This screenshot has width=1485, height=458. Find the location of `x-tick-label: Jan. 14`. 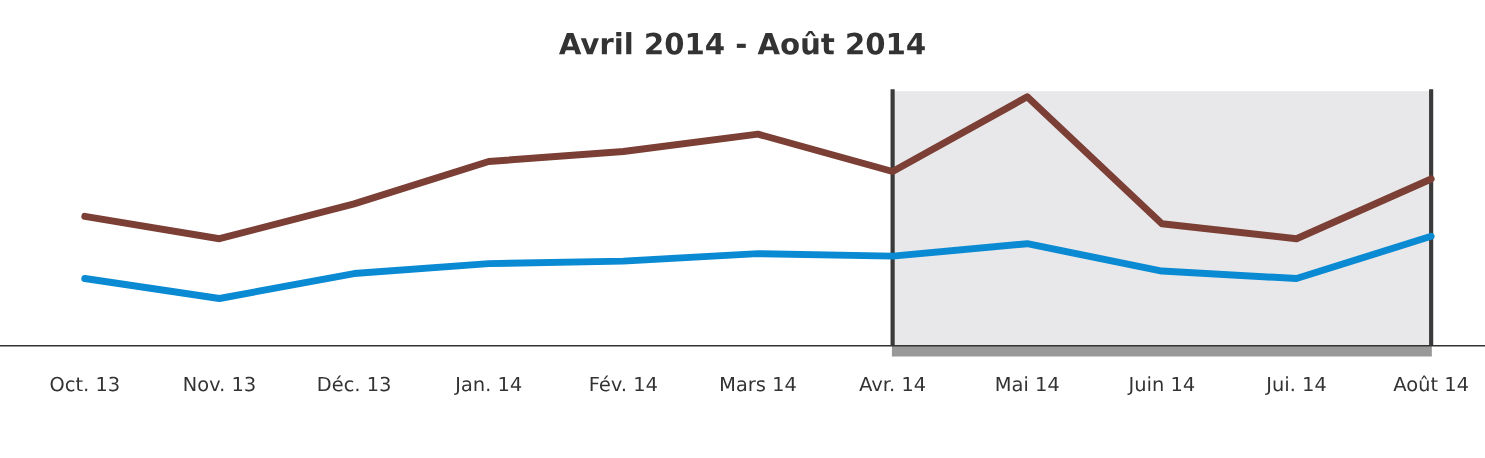

x-tick-label: Jan. 14 is located at coordinates (488, 386).